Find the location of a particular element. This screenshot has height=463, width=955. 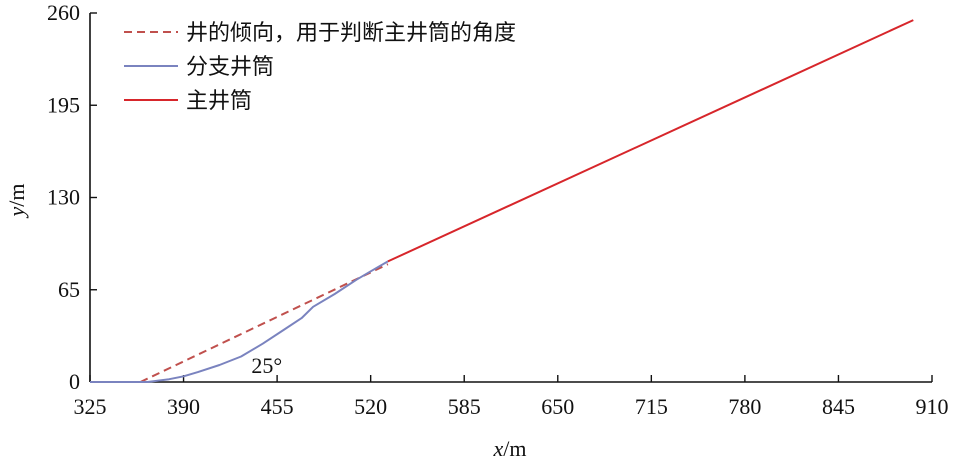

x-tick-label: 650 is located at coordinates (557, 406).